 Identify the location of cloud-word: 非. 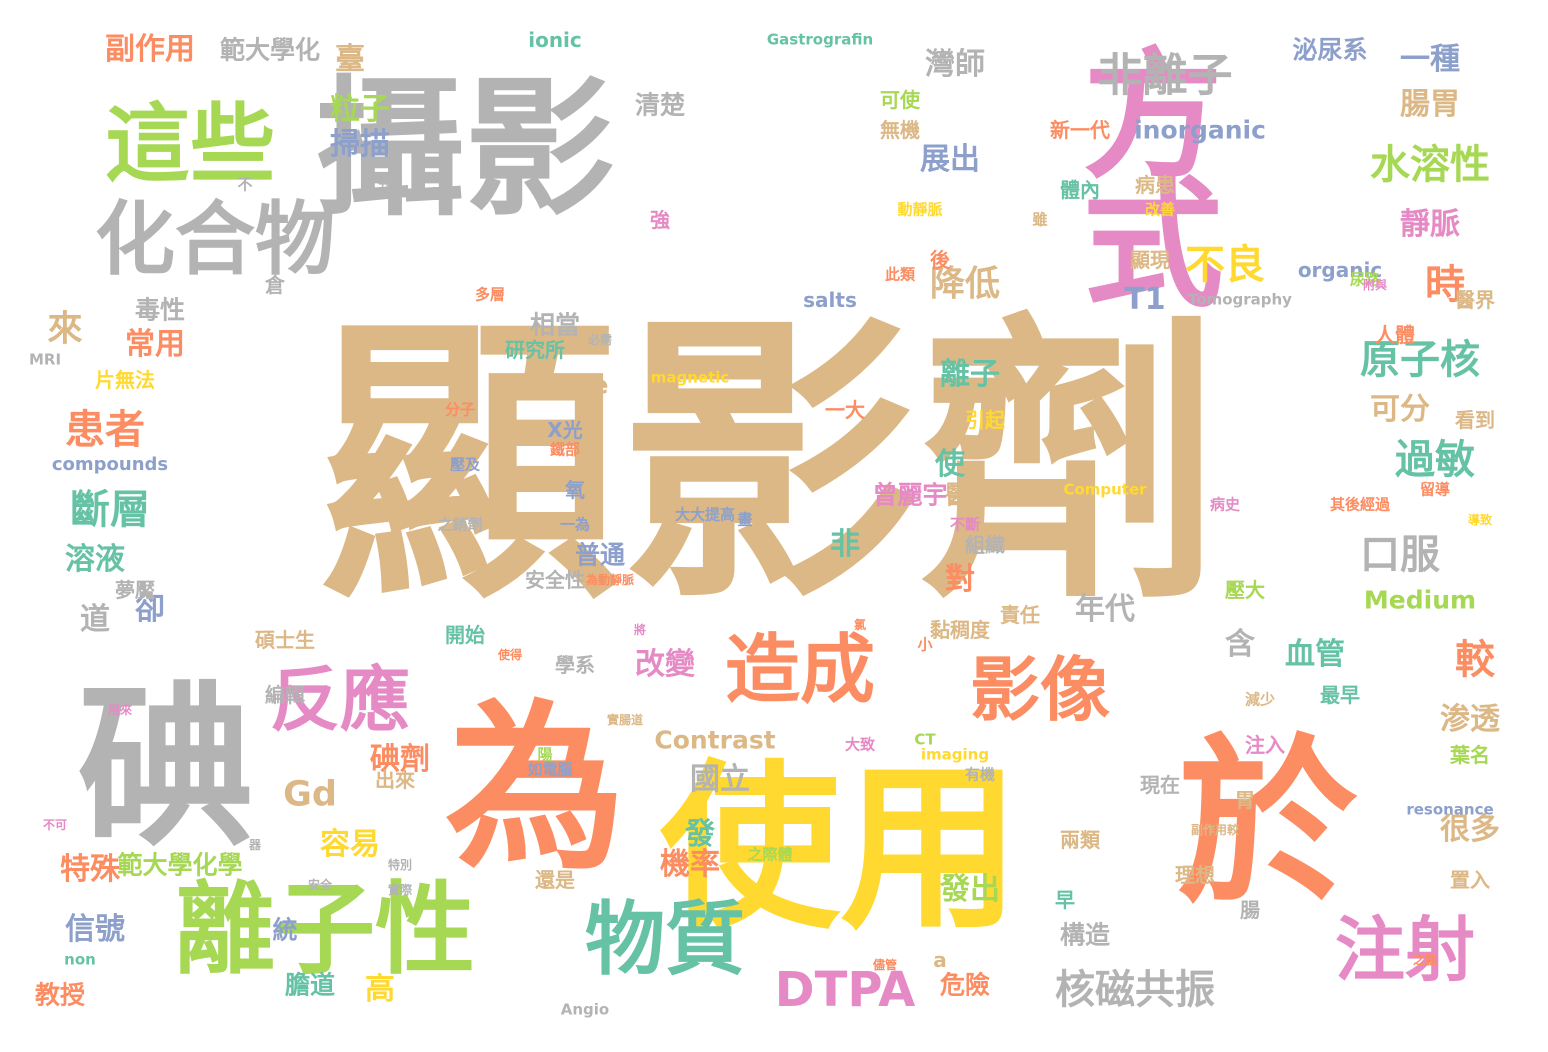
(845, 544).